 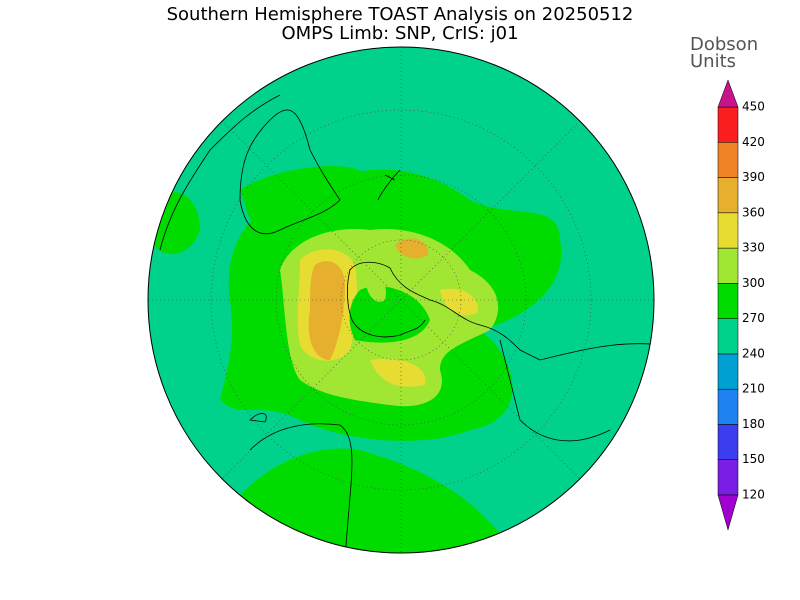 I want to click on colorbar-over, so click(x=728, y=93).